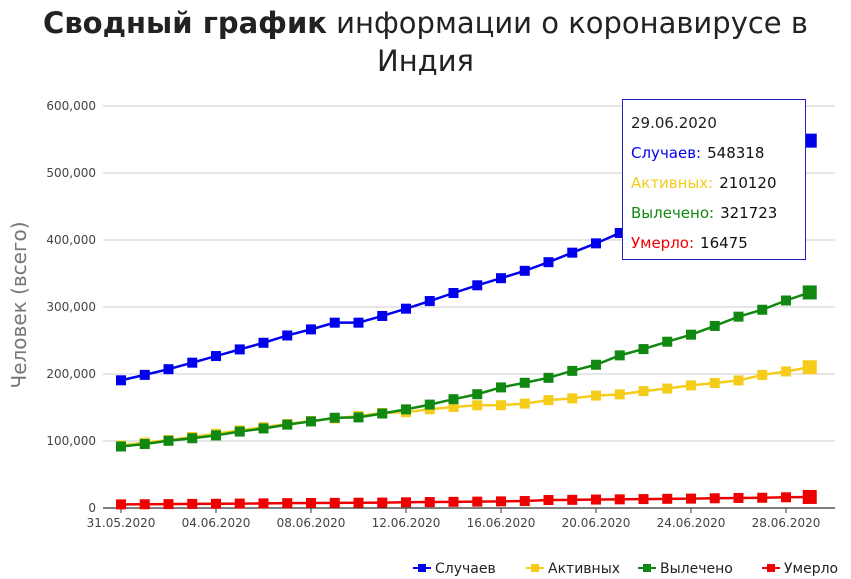 The width and height of the screenshot is (851, 579). Describe the element at coordinates (625, 569) in the screenshot. I see `legend: Случаев Активных Вылечено Умерло` at that location.